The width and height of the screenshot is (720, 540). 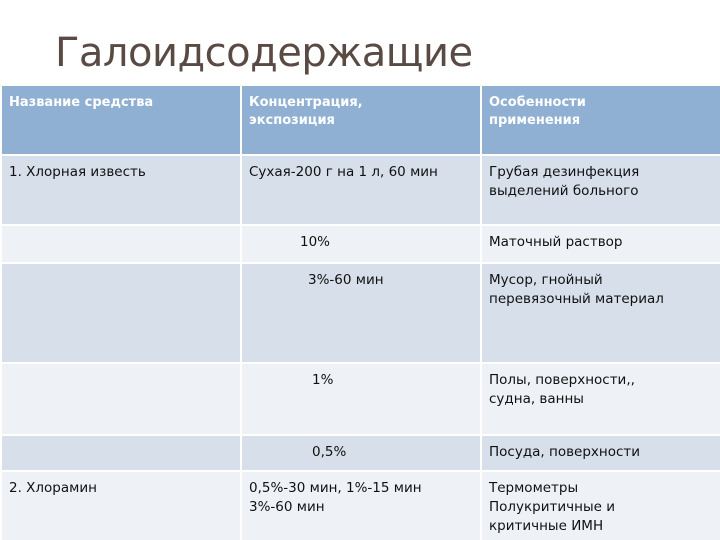 I want to click on cell-concentration: 3%-60 мин, so click(x=360, y=312).